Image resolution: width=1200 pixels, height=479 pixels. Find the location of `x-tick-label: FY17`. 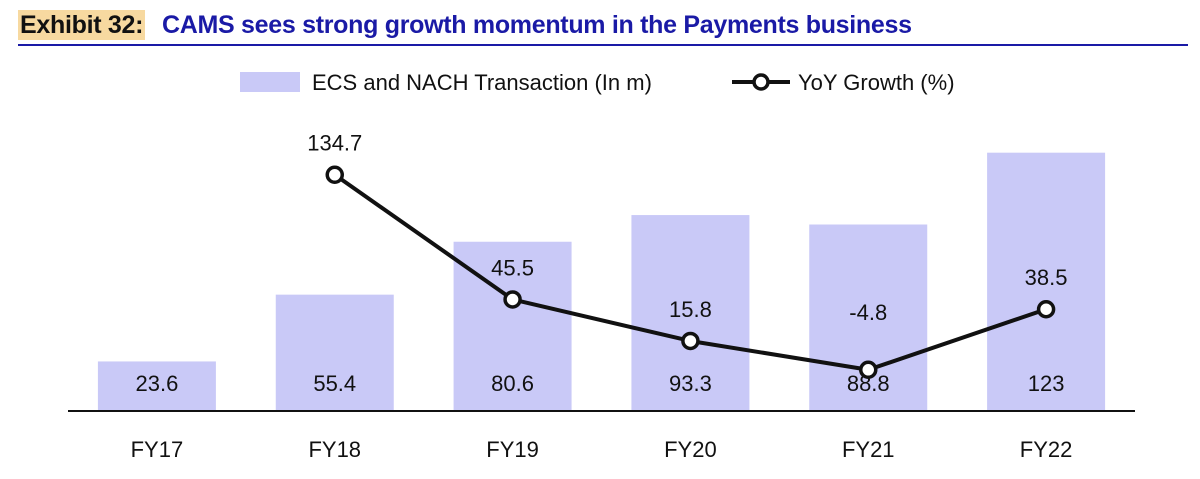

x-tick-label: FY17 is located at coordinates (157, 449).